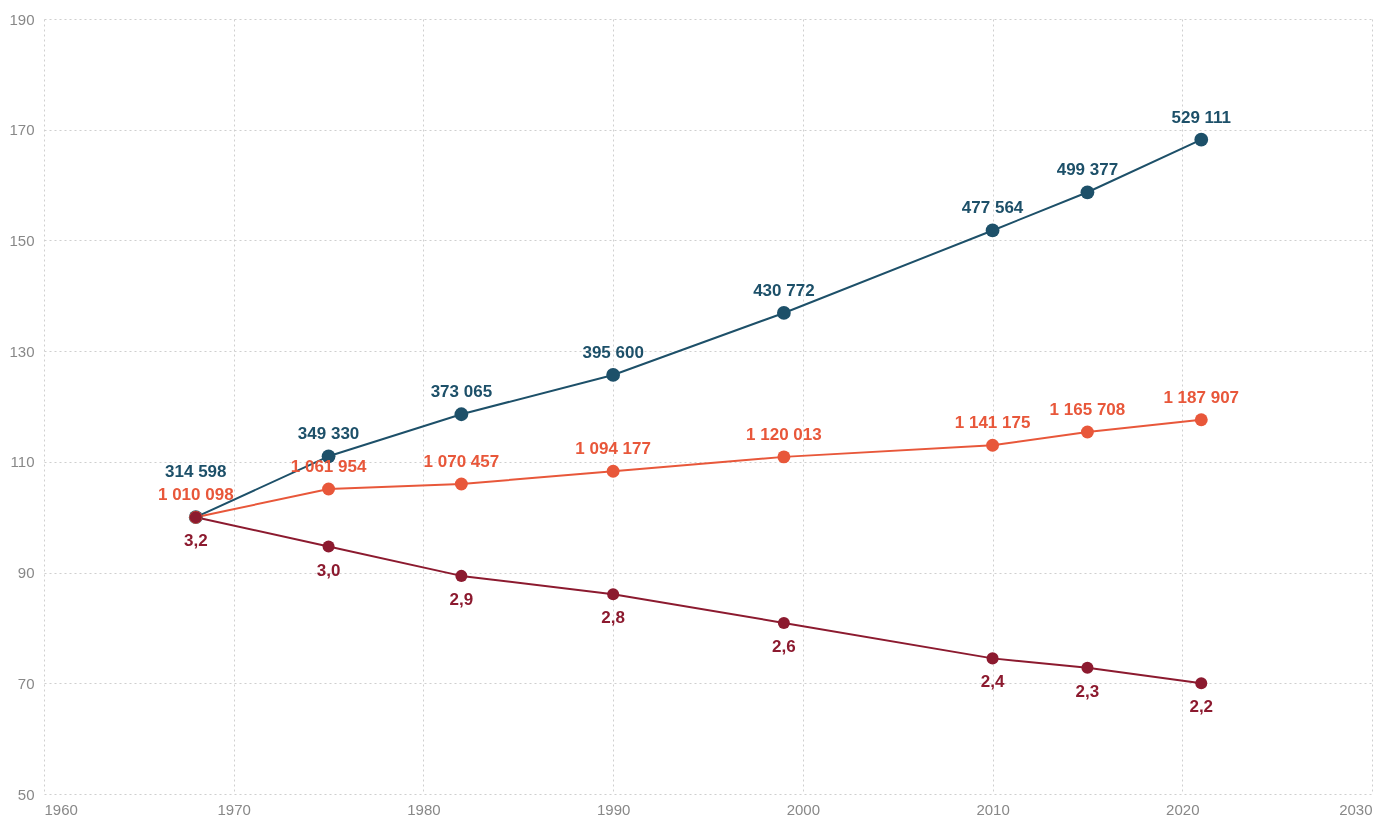 The image size is (1398, 825). What do you see at coordinates (22, 351) in the screenshot?
I see `y-tick-label: 130` at bounding box center [22, 351].